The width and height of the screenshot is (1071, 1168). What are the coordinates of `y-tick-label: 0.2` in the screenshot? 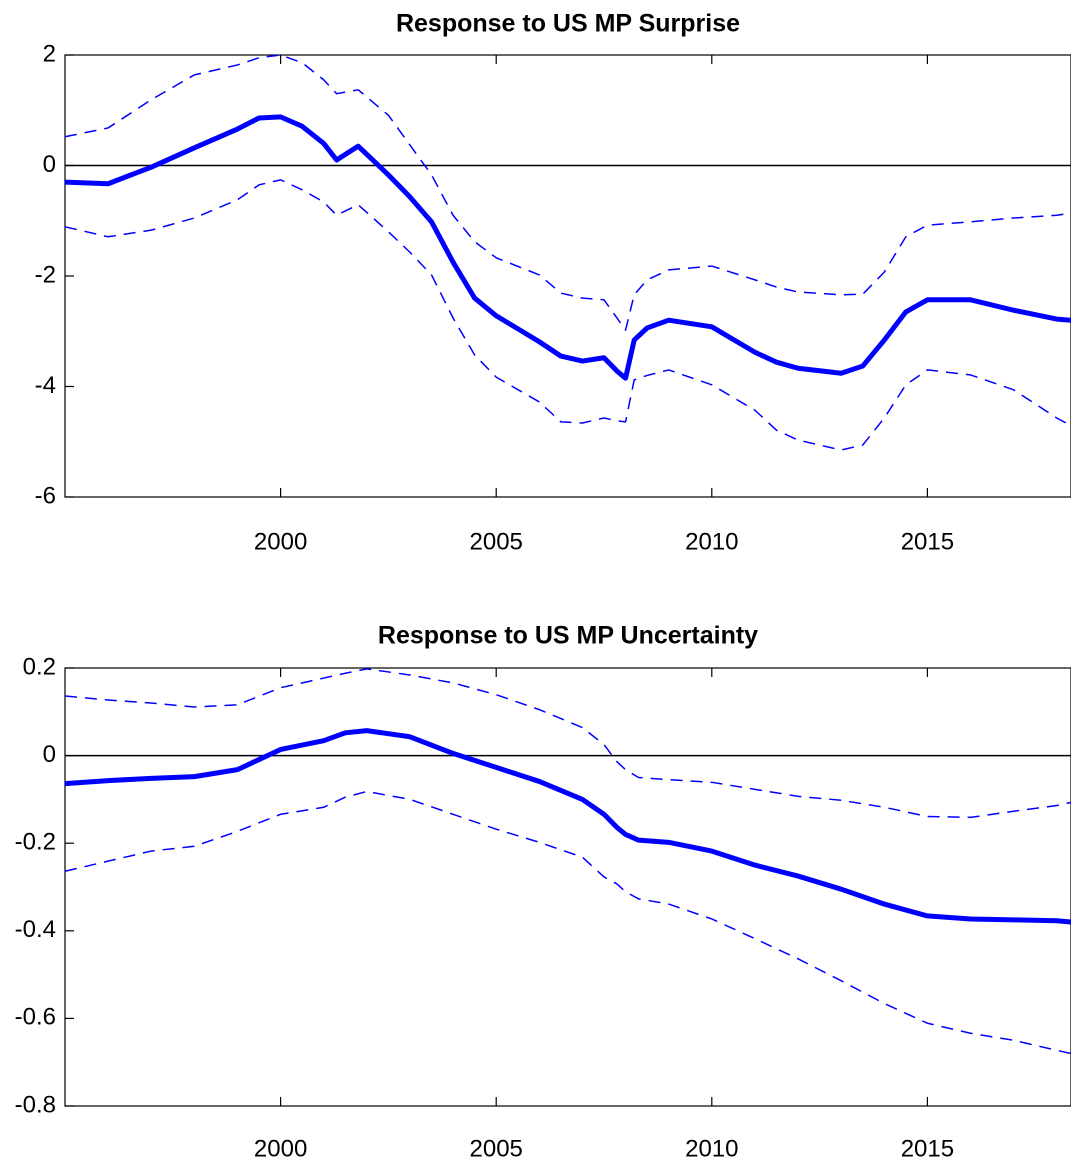 It's located at (39, 666).